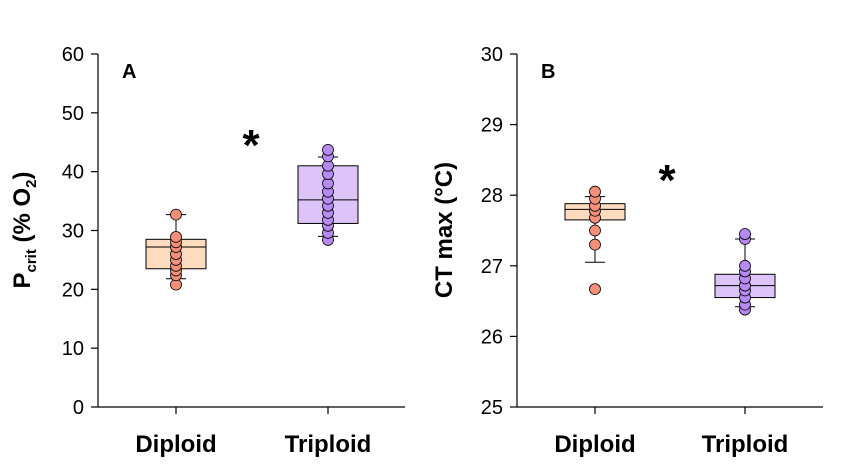 The image size is (848, 474). What do you see at coordinates (24, 229) in the screenshot?
I see `y-axis-label: Pcrit (% O2)` at bounding box center [24, 229].